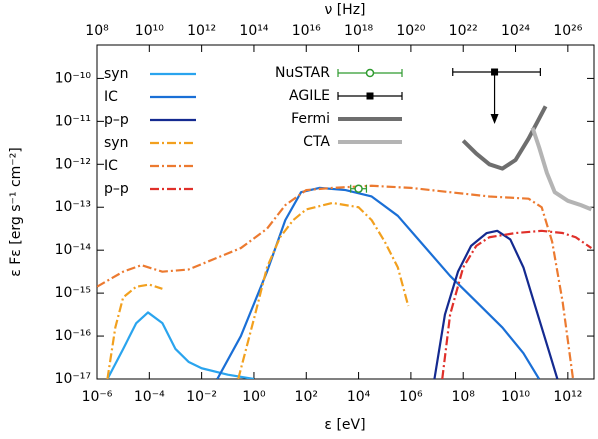 The image size is (598, 439). I want to click on x2-tick-label: 10²⁶, so click(567, 31).